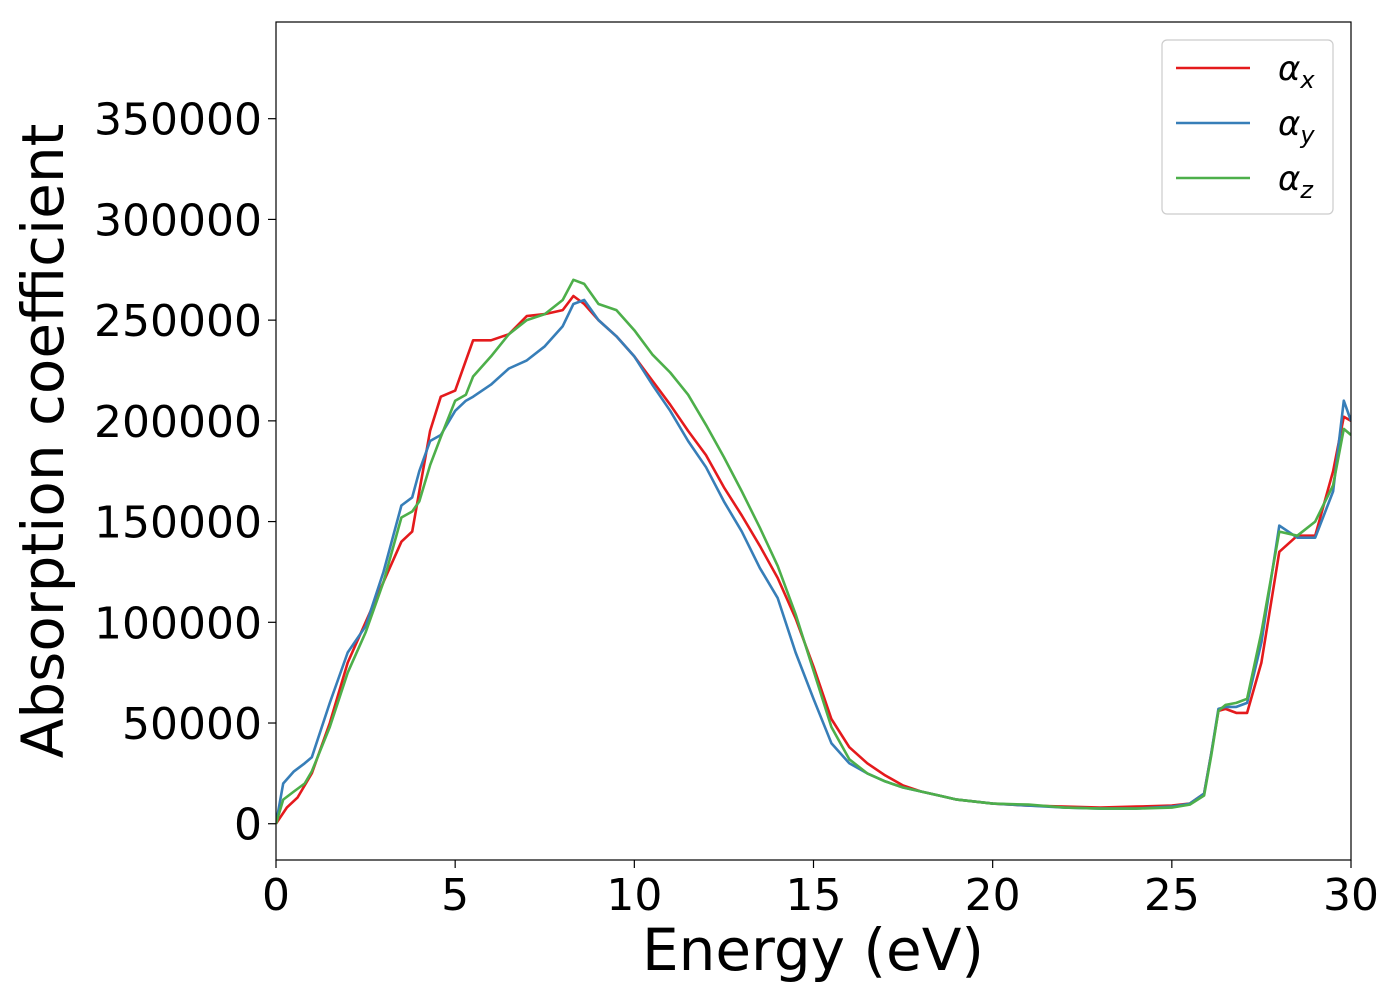 The width and height of the screenshot is (1400, 1000). I want to click on x-tick-label: 10, so click(634, 895).